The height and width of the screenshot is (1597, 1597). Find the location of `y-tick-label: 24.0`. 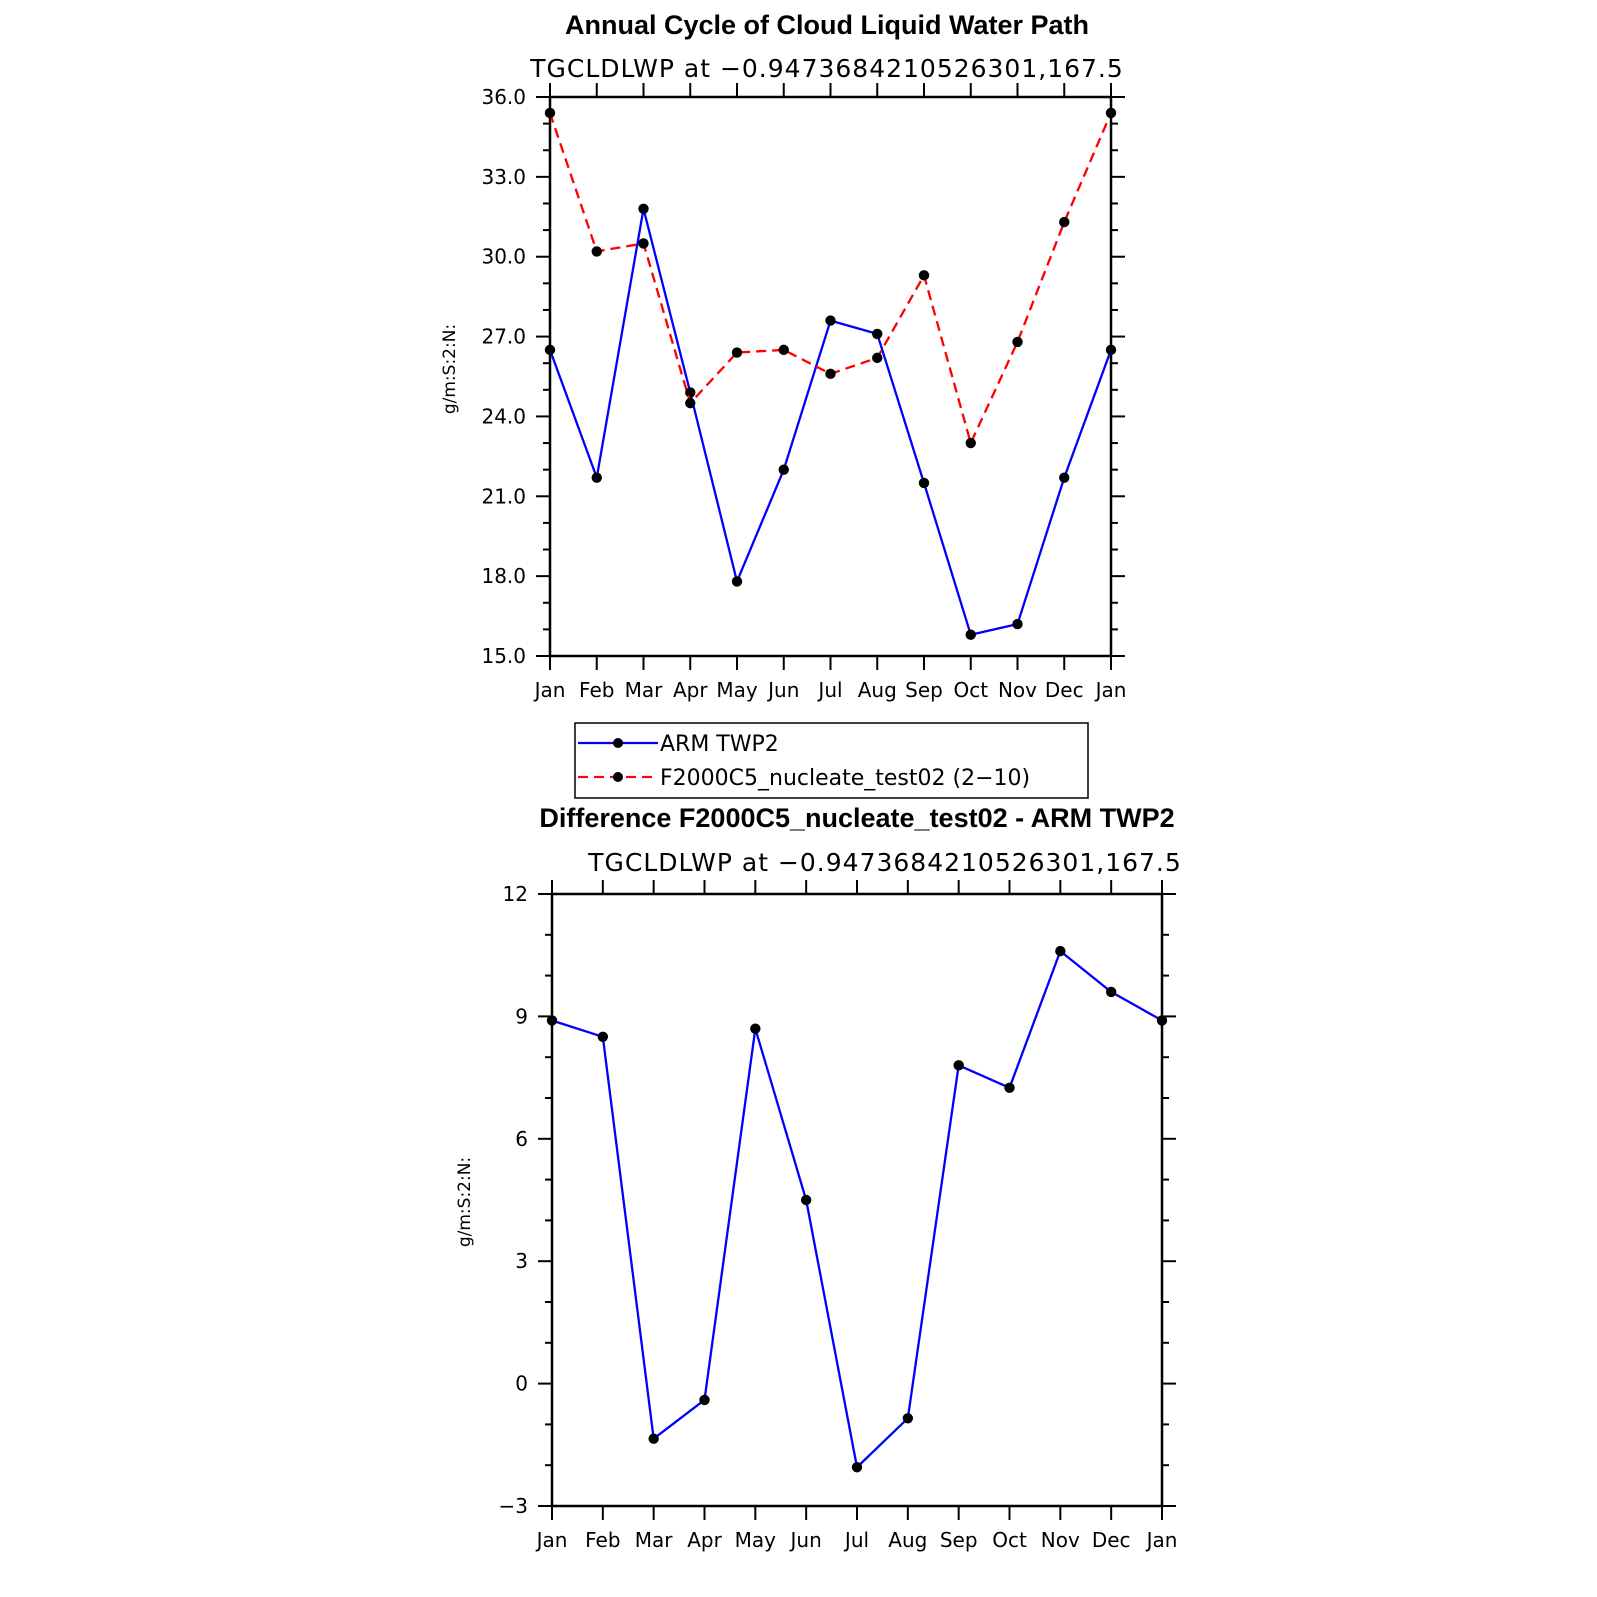

y-tick-label: 24.0 is located at coordinates (503, 416).